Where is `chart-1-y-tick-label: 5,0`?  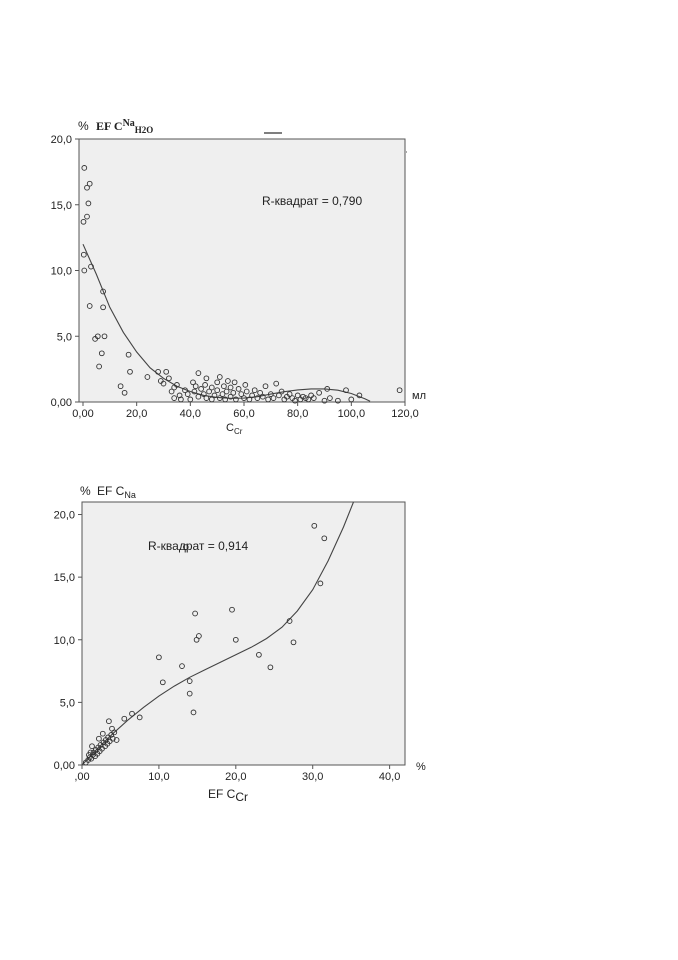 chart-1-y-tick-label: 5,0 is located at coordinates (64, 337).